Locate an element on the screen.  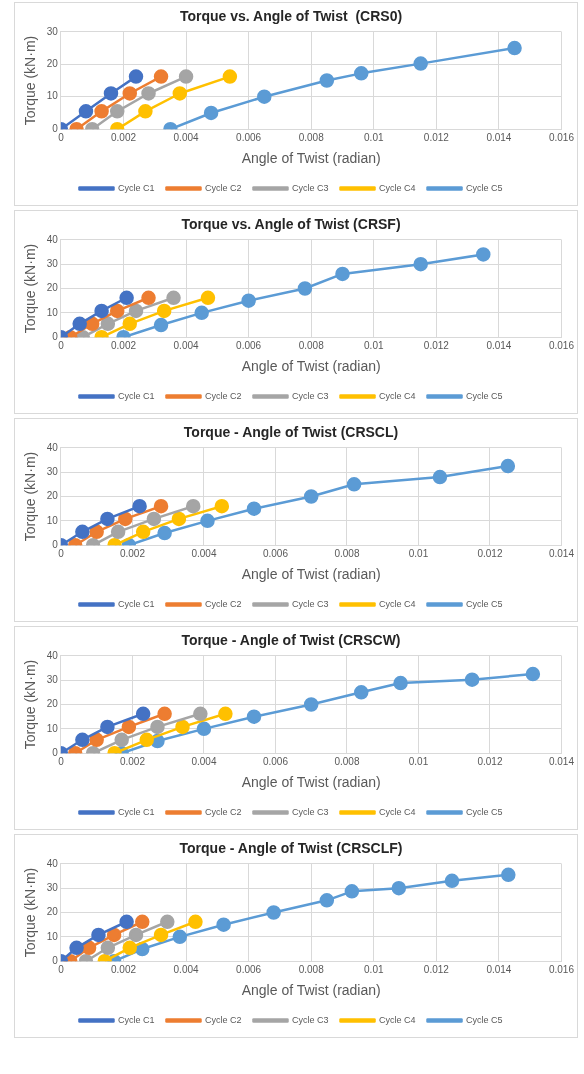
chart-title: Torque - Angle of Twist (CRSCLF) is located at coordinates (291, 848).